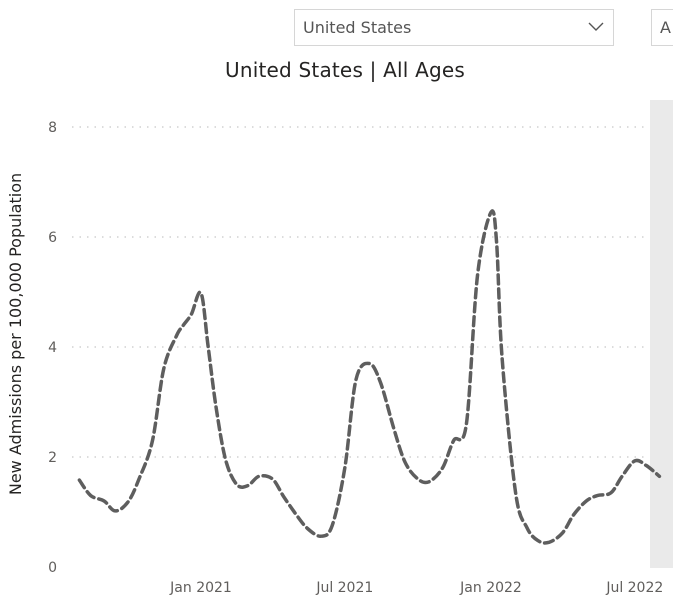 This screenshot has width=673, height=610. I want to click on y-tick-label: 4, so click(52, 348).